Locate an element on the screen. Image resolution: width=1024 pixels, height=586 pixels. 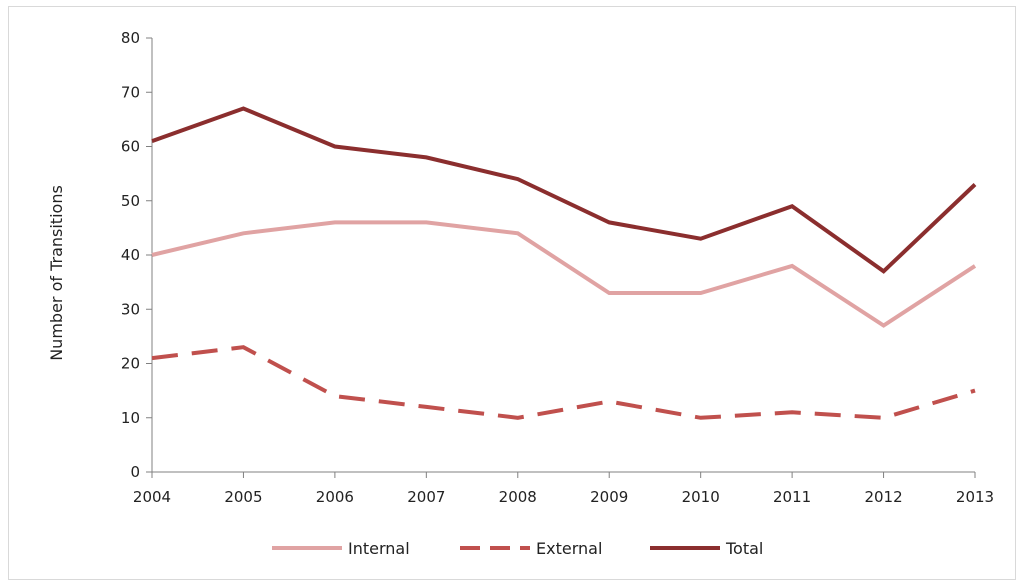
y-tick-label: 80 is located at coordinates (130, 38).